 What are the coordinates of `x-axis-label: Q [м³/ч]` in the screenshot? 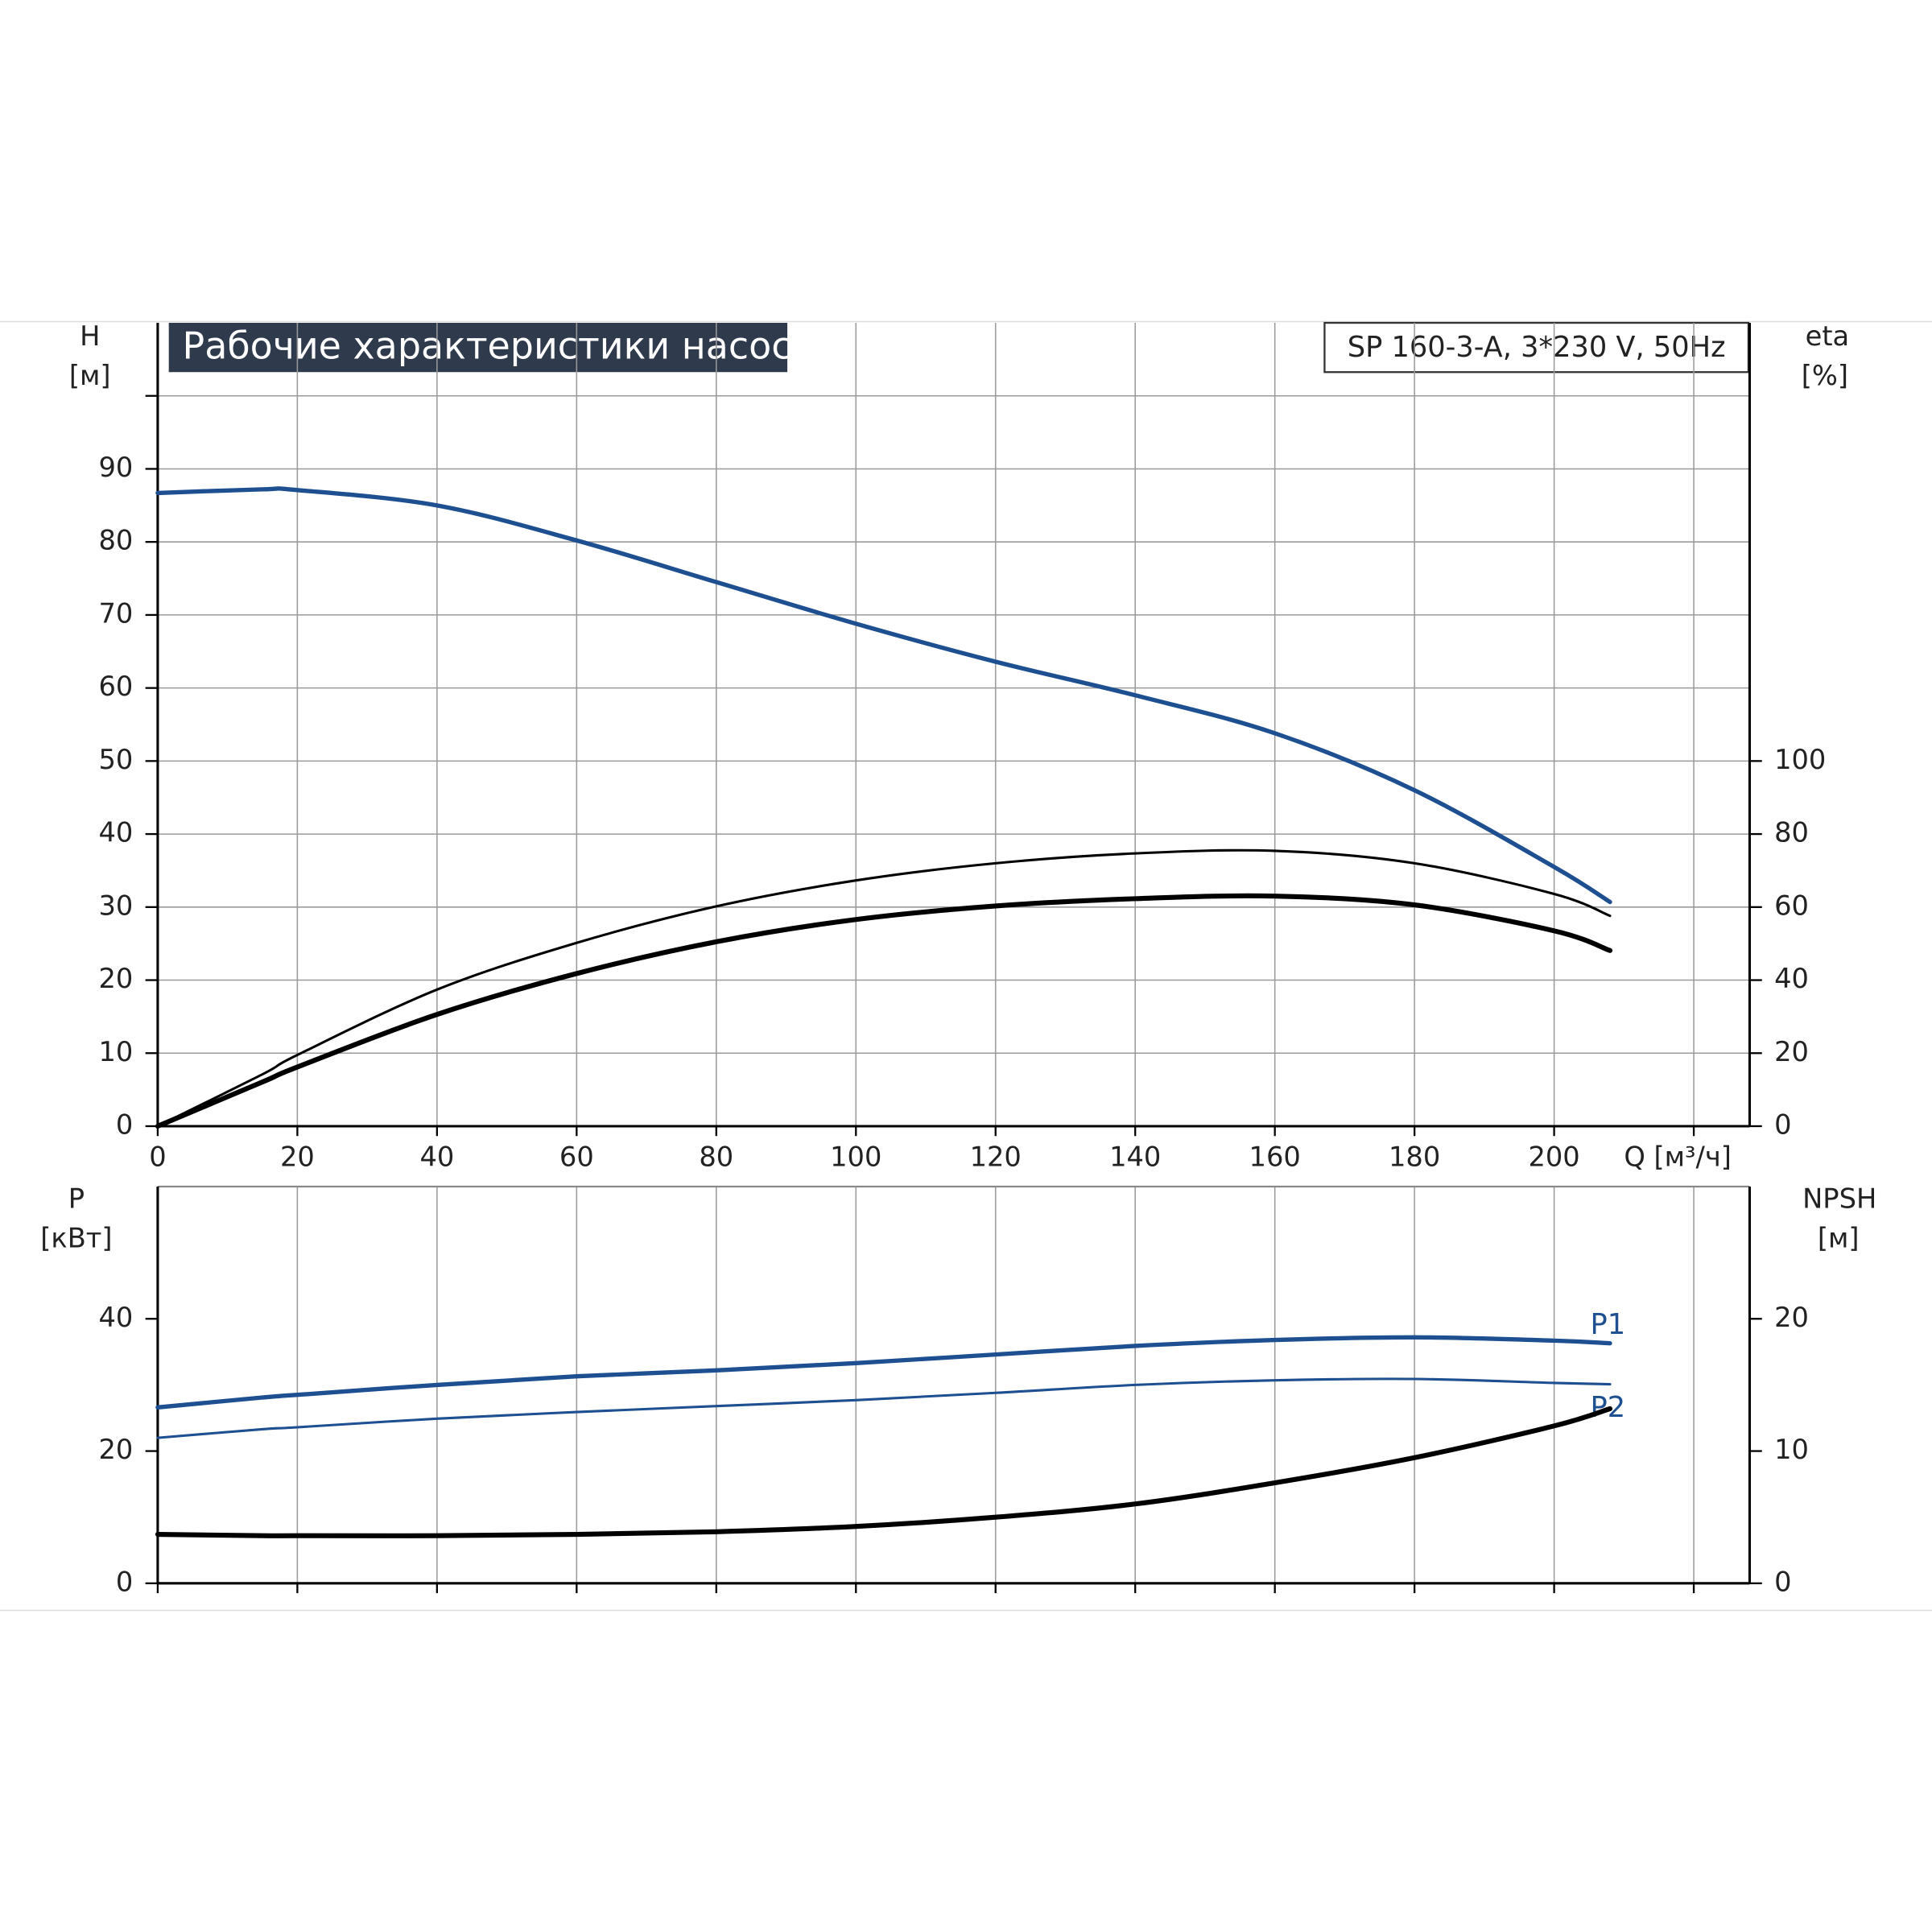 It's located at (1678, 1156).